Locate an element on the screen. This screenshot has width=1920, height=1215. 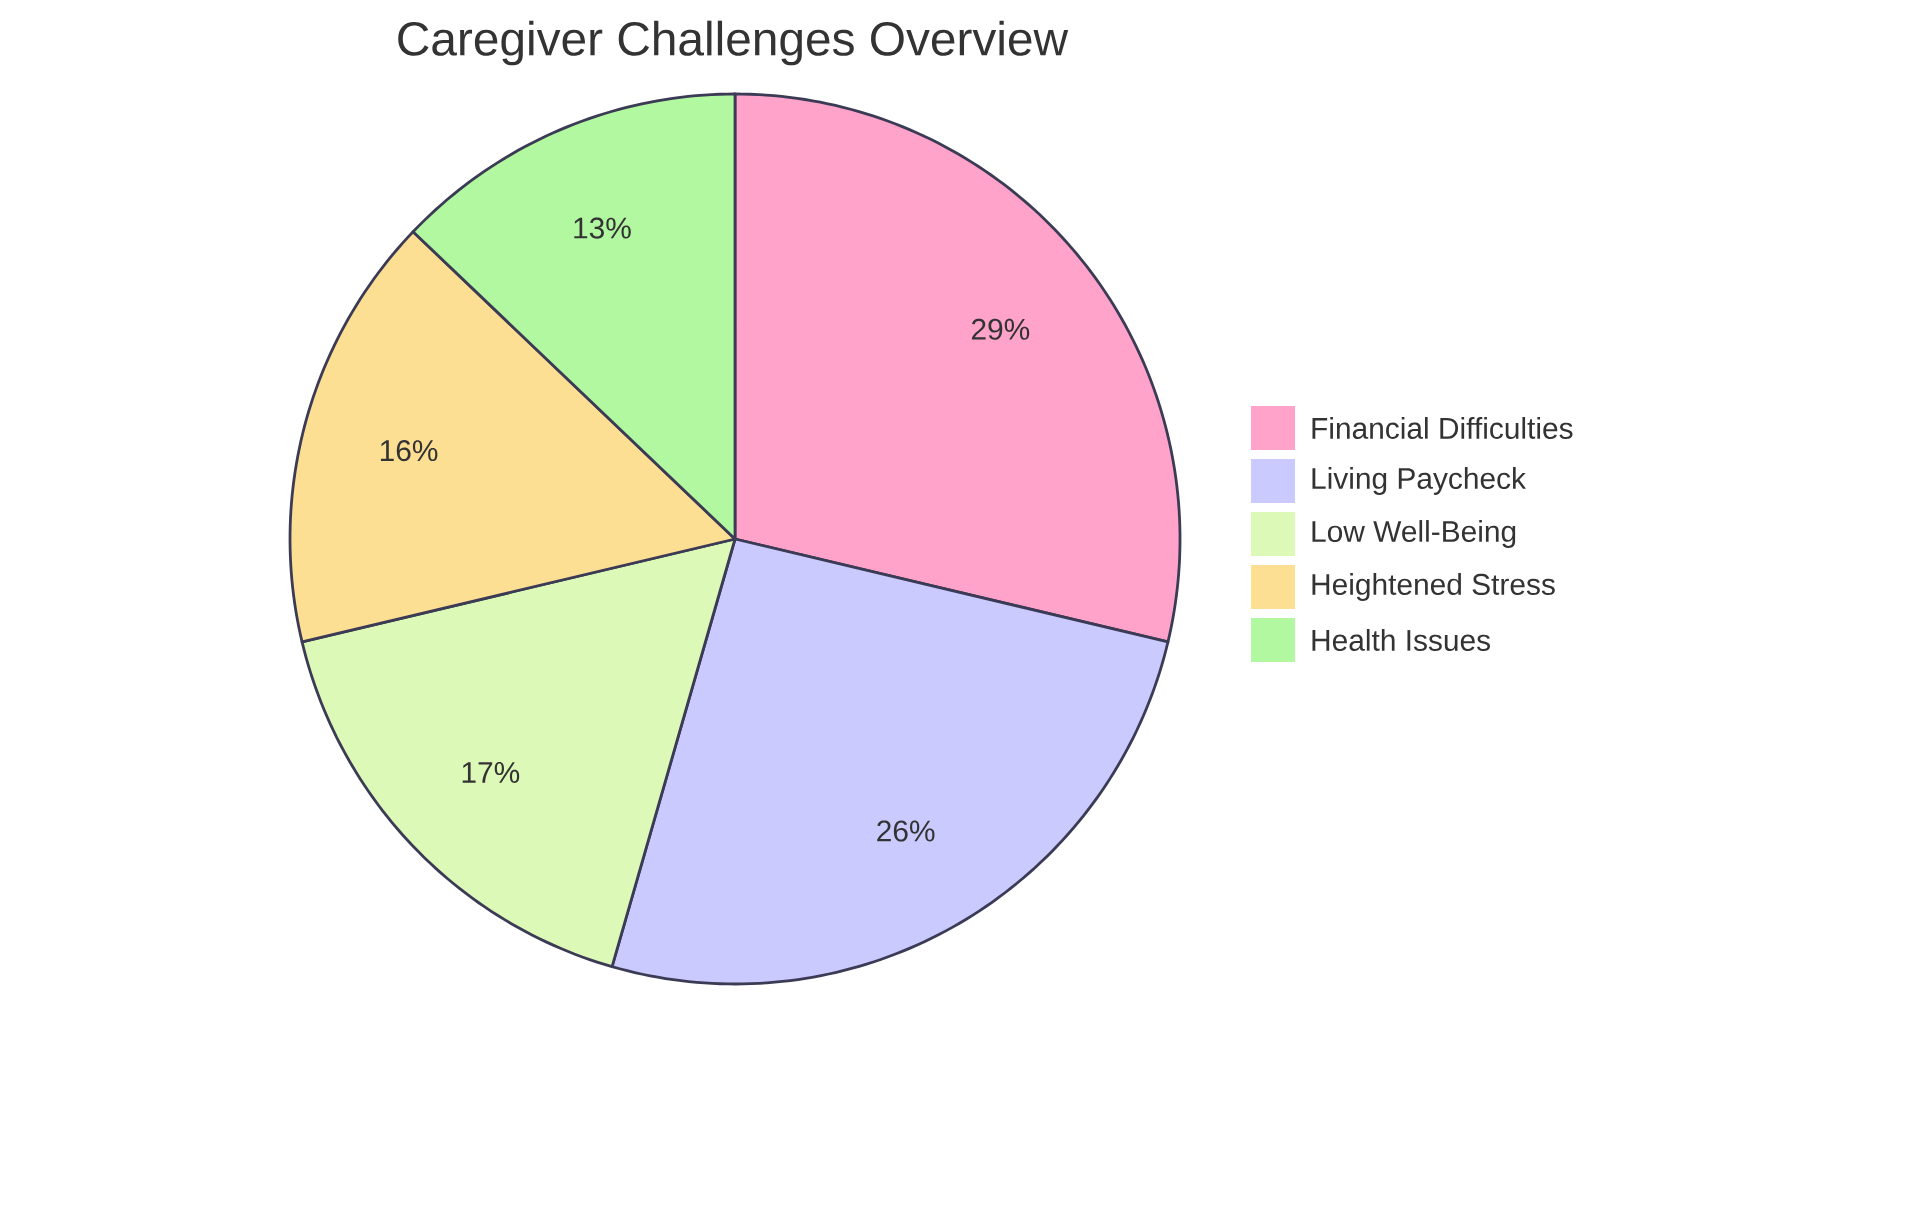
data-label: 13% is located at coordinates (602, 228).